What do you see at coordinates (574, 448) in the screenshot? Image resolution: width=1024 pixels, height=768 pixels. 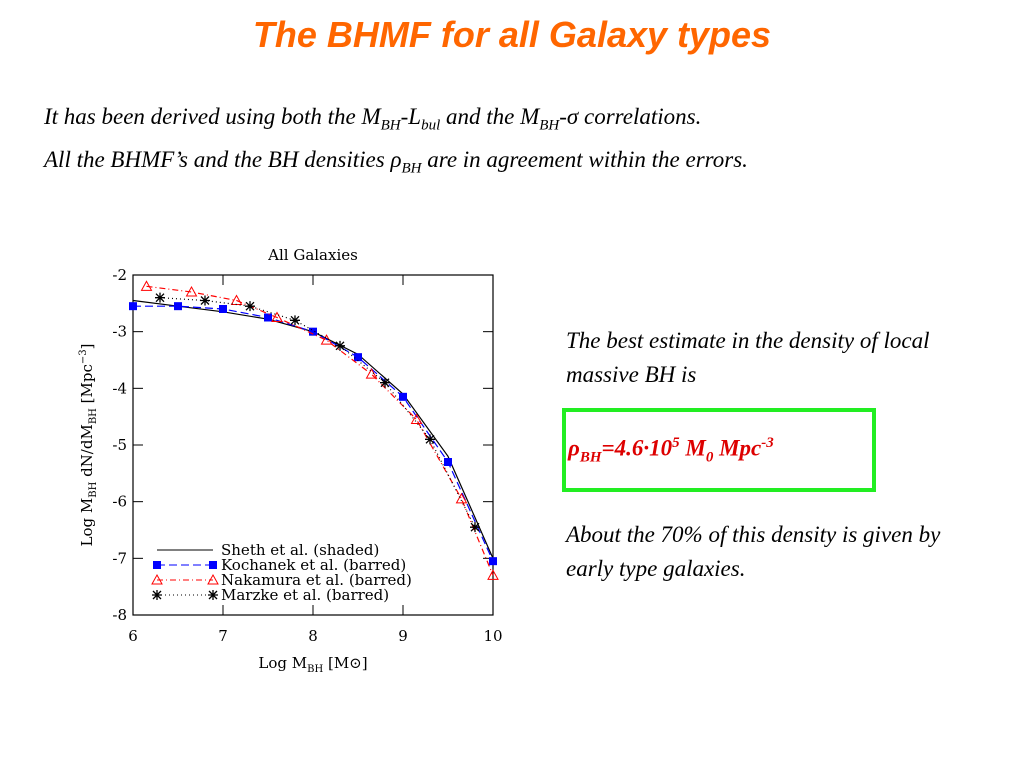 I see `text: ρ` at bounding box center [574, 448].